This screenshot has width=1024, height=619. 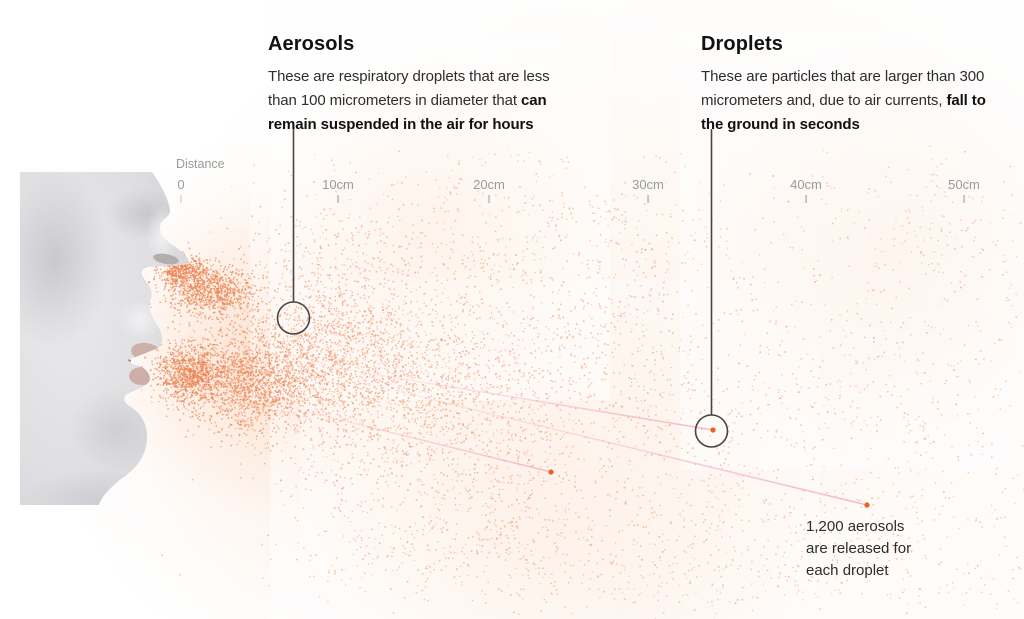 What do you see at coordinates (200, 164) in the screenshot?
I see `axis-title: Distance` at bounding box center [200, 164].